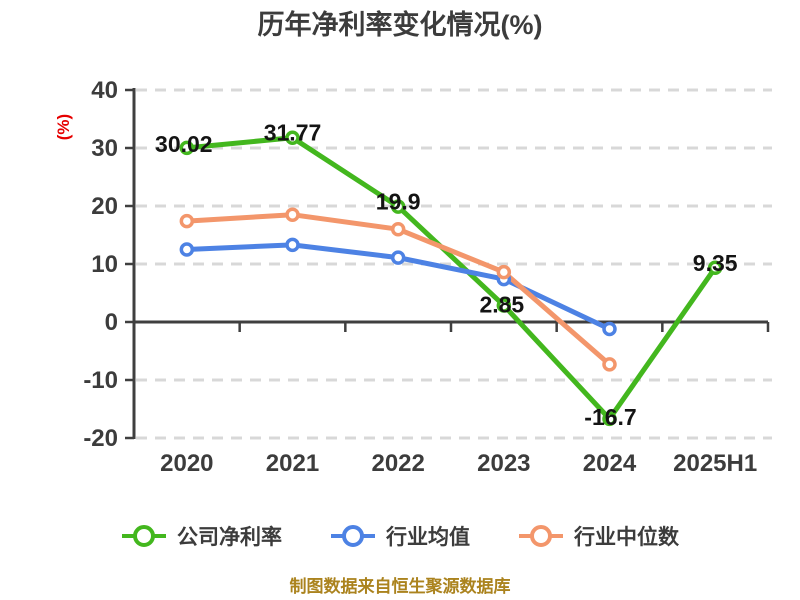 This screenshot has height=600, width=800. Describe the element at coordinates (400, 586) in the screenshot. I see `footer-note: 制图数据来自恒生聚源数据库` at that location.